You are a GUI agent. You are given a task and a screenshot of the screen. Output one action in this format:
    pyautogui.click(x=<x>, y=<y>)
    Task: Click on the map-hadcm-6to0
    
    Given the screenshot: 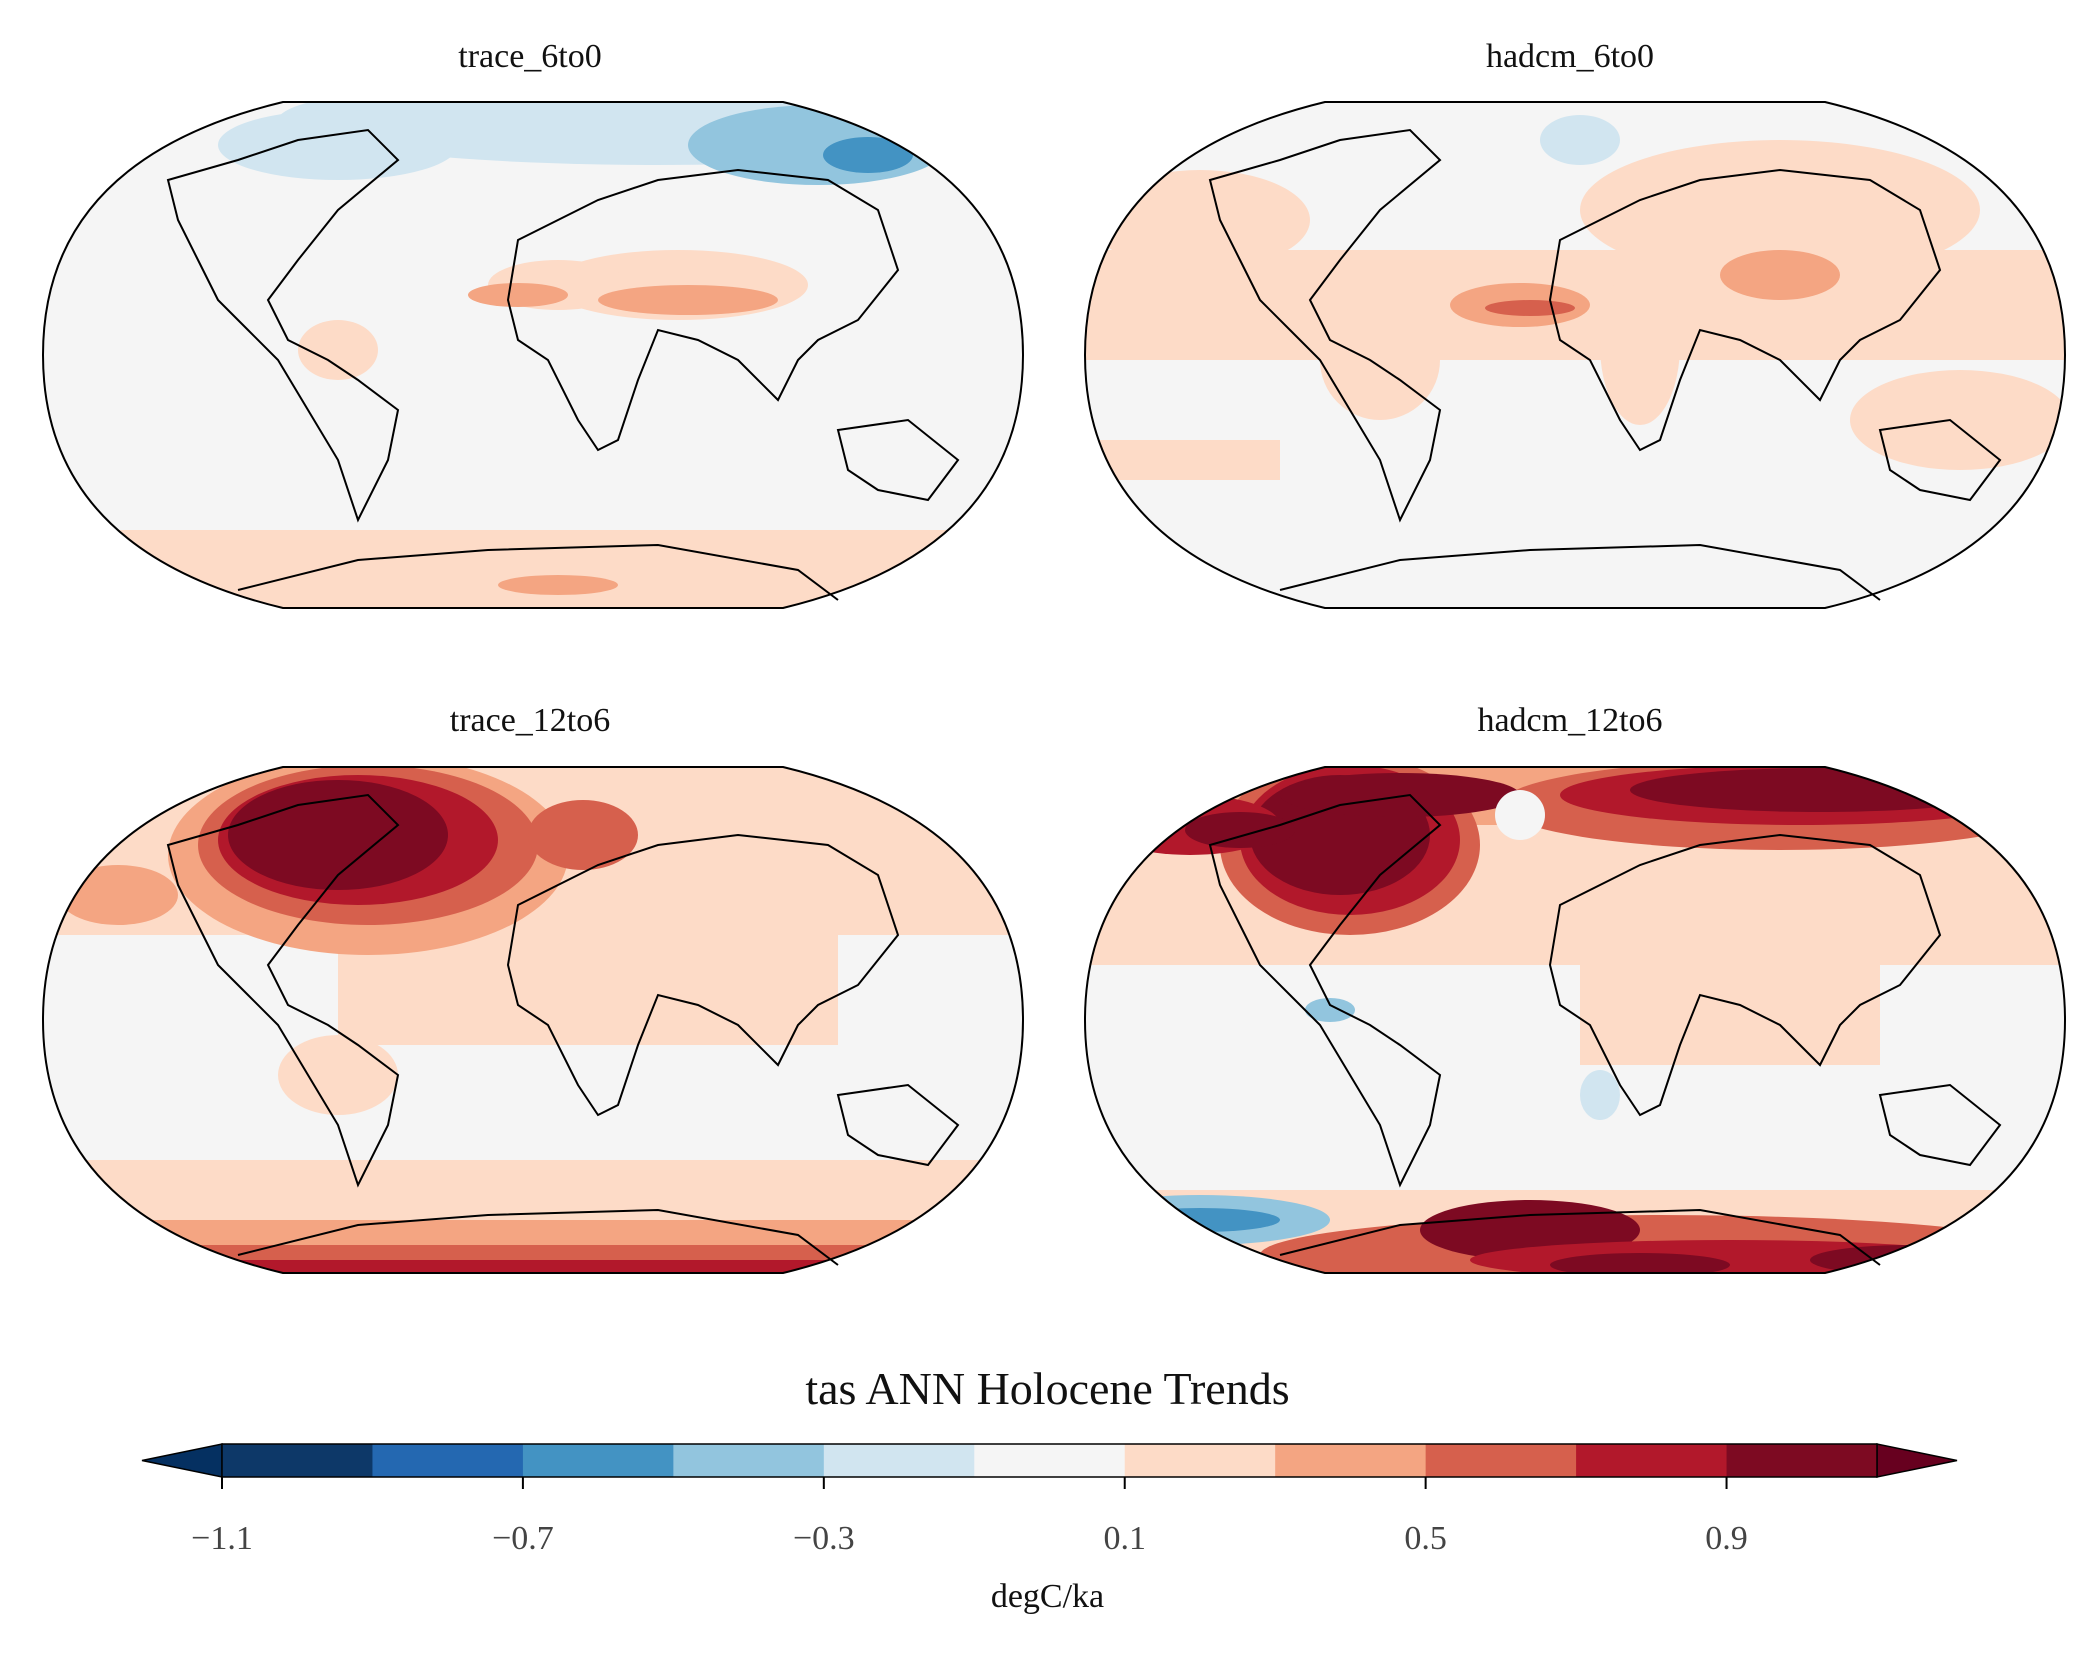 What is the action you would take?
    pyautogui.click(x=1575, y=355)
    